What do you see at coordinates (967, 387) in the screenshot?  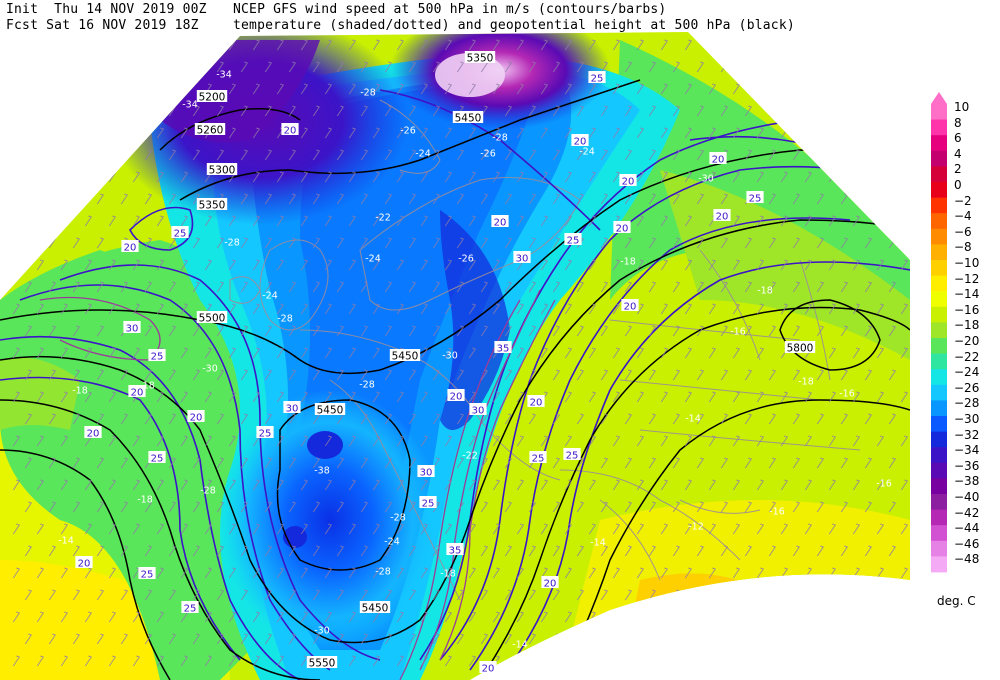 I see `legend-label: −26` at bounding box center [967, 387].